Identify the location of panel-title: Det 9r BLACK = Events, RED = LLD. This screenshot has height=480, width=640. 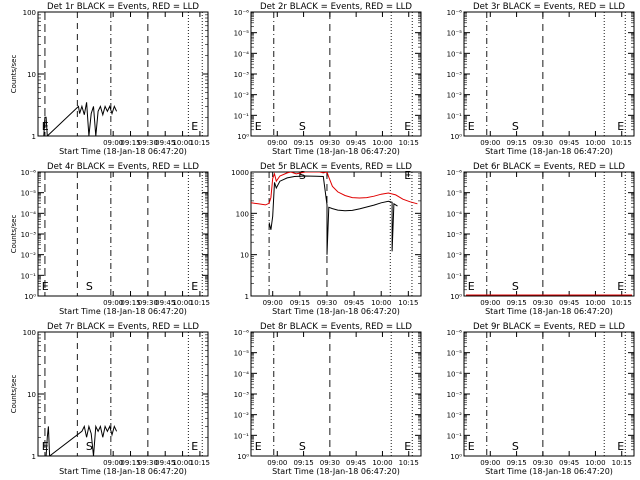
(549, 327).